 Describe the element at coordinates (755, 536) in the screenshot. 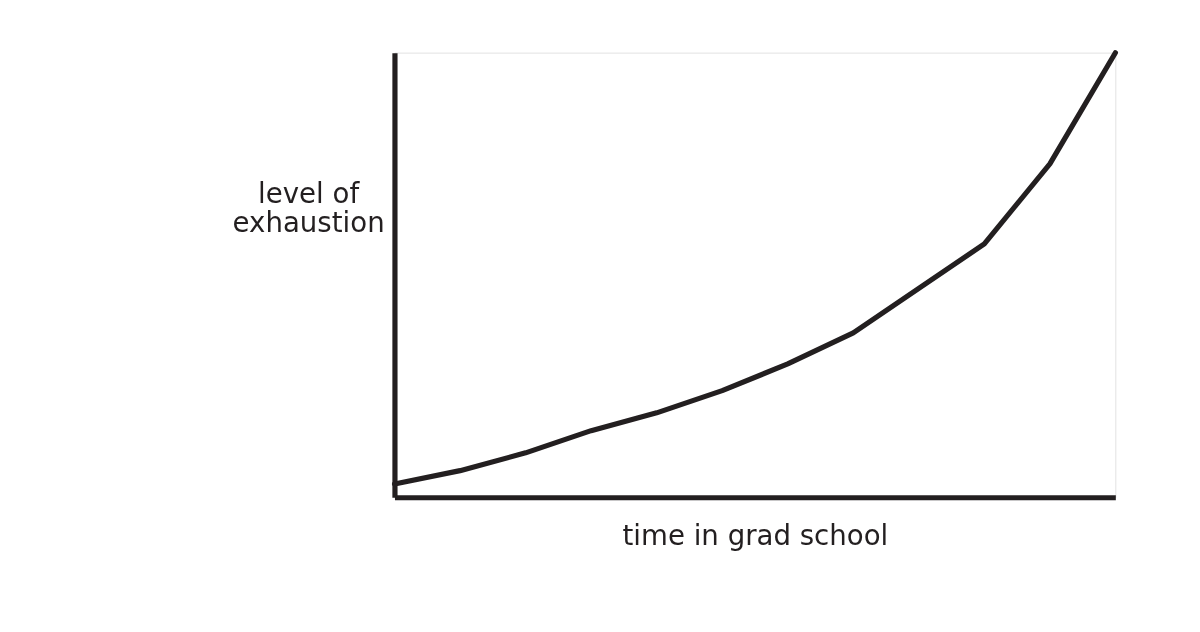

I see `x-axis-title: time in grad school` at that location.